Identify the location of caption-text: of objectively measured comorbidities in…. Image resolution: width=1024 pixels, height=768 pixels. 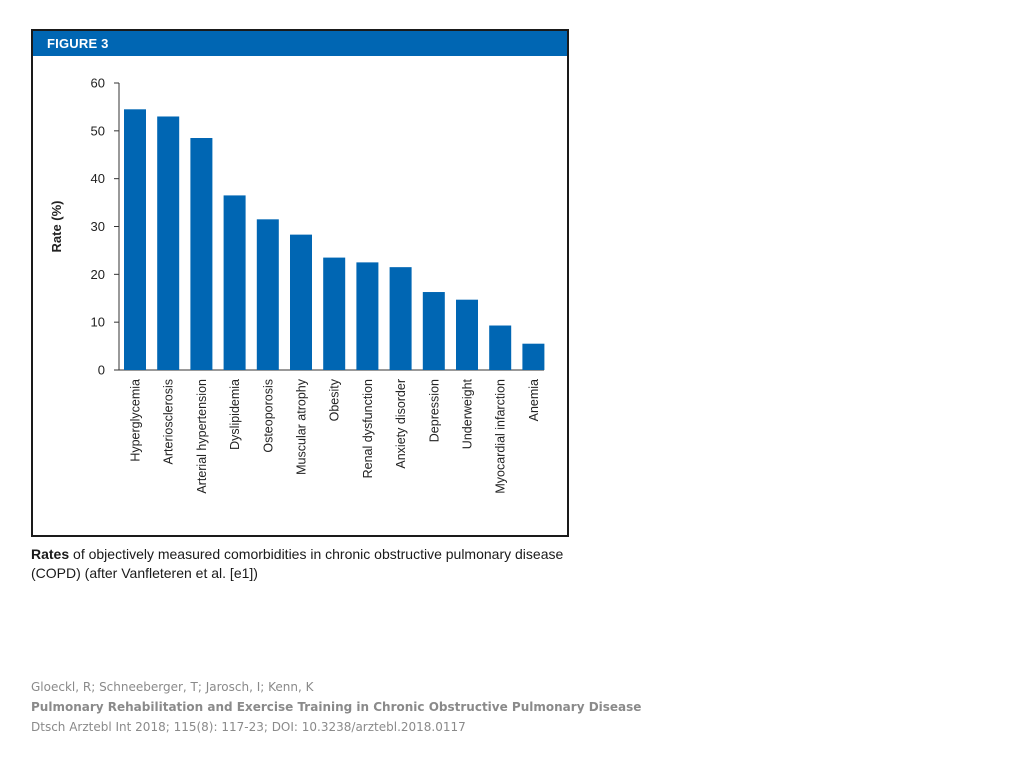
(297, 563).